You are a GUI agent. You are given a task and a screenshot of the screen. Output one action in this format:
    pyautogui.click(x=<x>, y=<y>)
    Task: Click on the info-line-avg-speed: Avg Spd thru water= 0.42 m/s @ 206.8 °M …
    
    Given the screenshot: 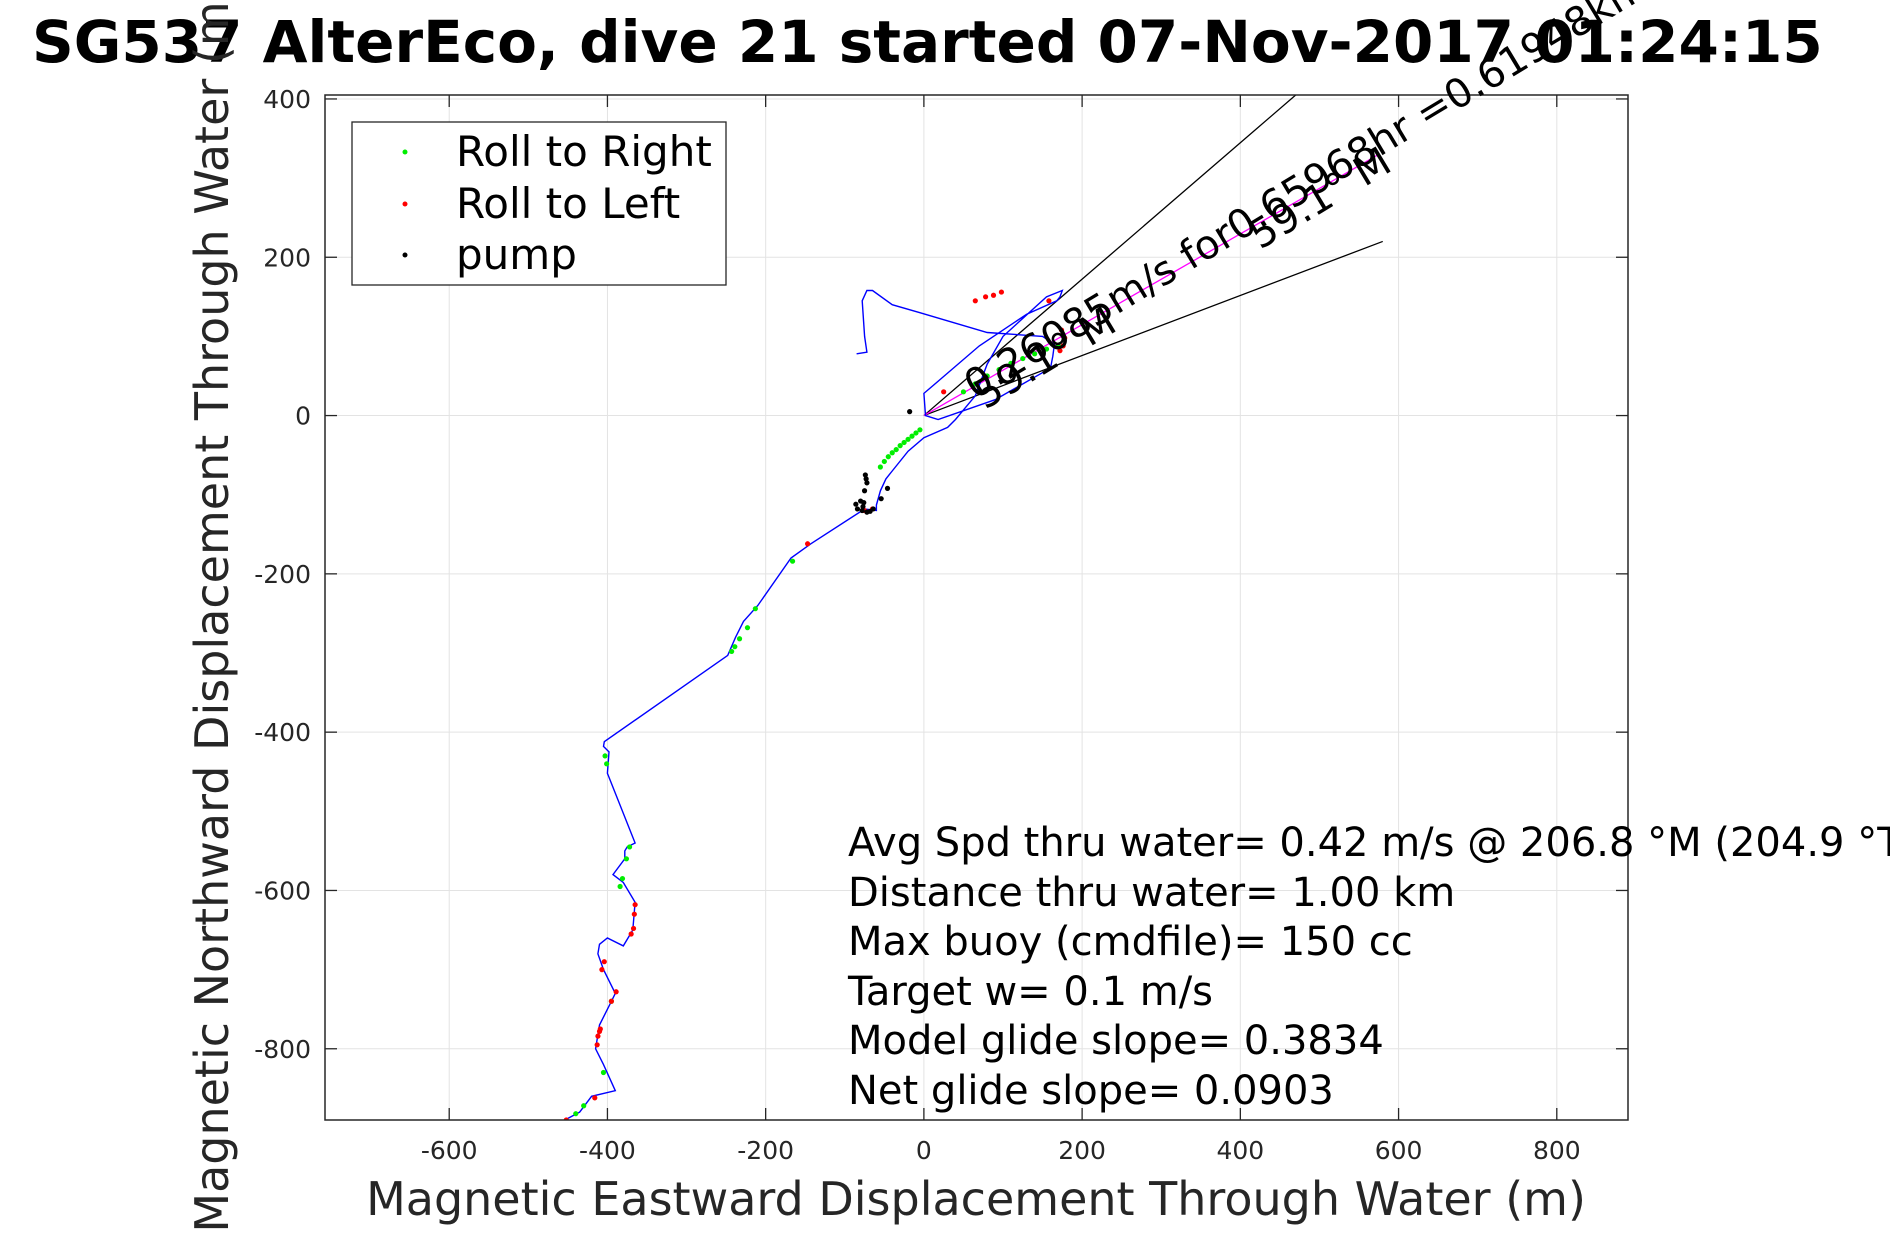 What is the action you would take?
    pyautogui.click(x=1369, y=843)
    